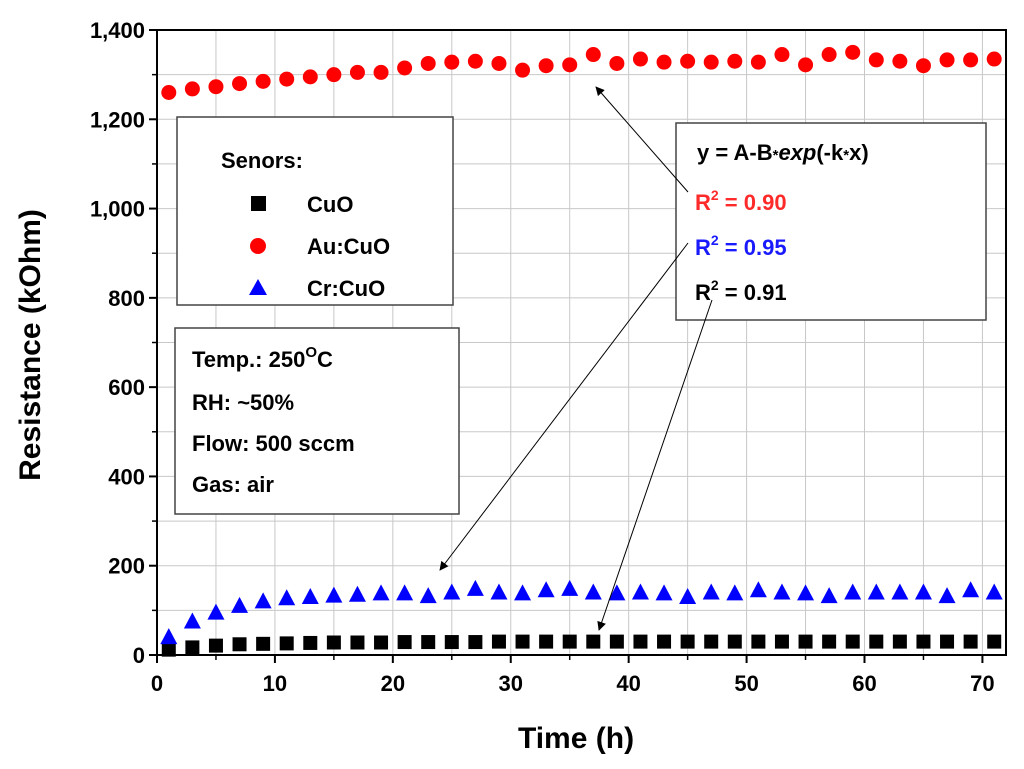 This screenshot has width=1024, height=769. What do you see at coordinates (139, 655) in the screenshot?
I see `y-tick-label: 0` at bounding box center [139, 655].